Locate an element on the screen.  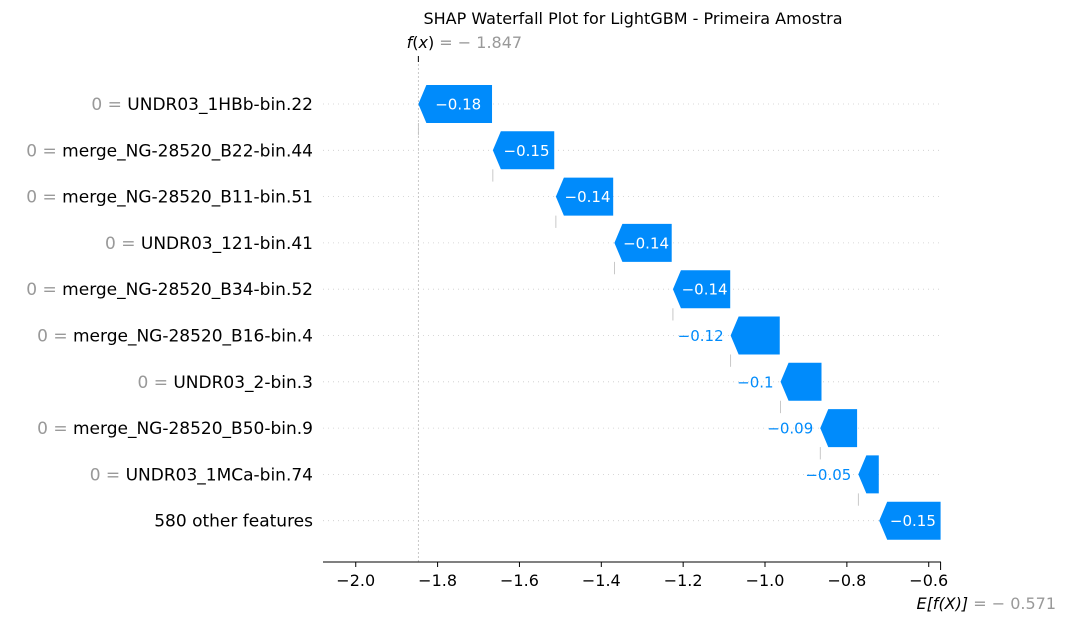
feature-label: 0 = UNDR03_121-bin.41 is located at coordinates (209, 244).